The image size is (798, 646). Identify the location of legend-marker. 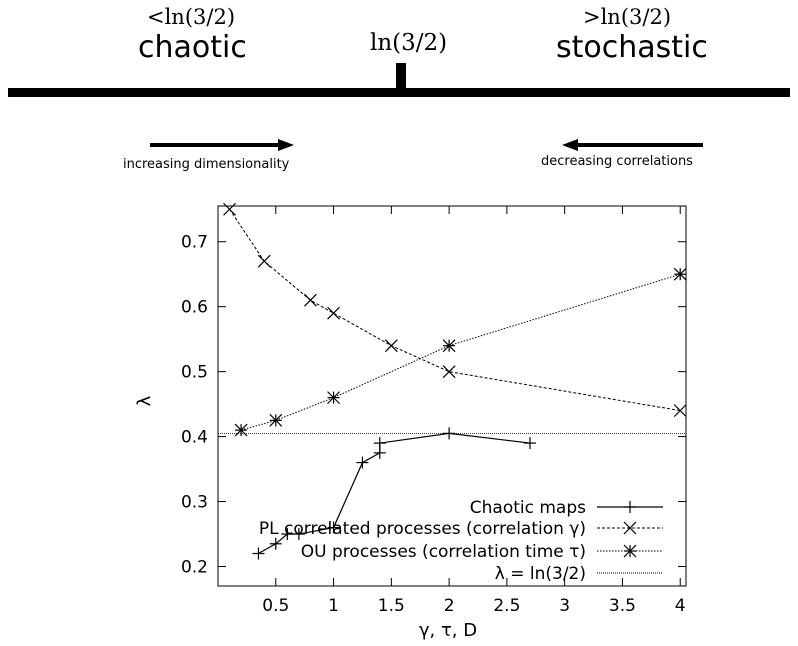
(630, 528).